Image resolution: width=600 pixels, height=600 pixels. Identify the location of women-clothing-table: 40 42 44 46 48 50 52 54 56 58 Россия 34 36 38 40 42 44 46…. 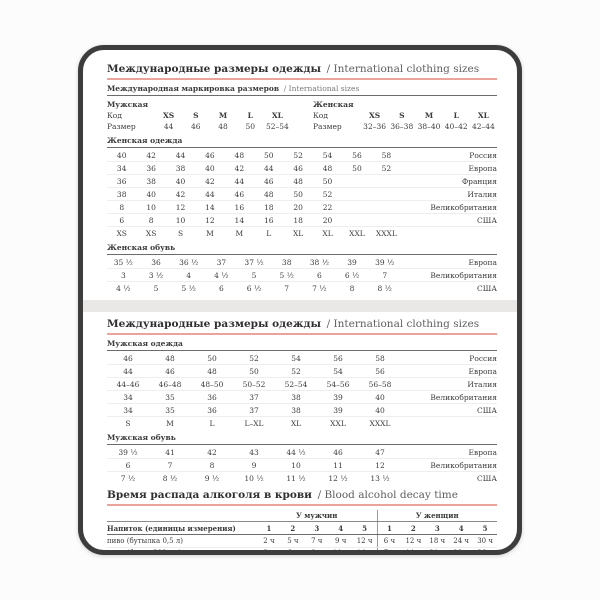
(302, 194).